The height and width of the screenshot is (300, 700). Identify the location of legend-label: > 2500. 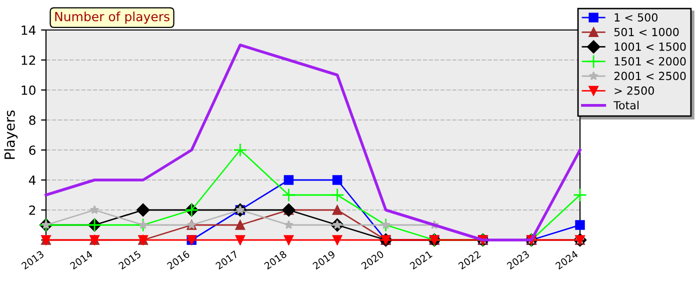
(634, 90).